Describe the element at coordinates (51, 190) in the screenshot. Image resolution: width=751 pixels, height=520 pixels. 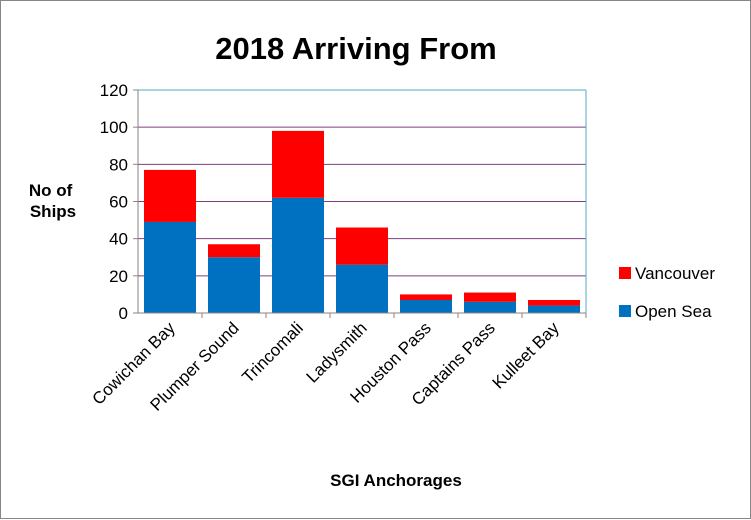
I see `y-axis-label-line-1: No of` at that location.